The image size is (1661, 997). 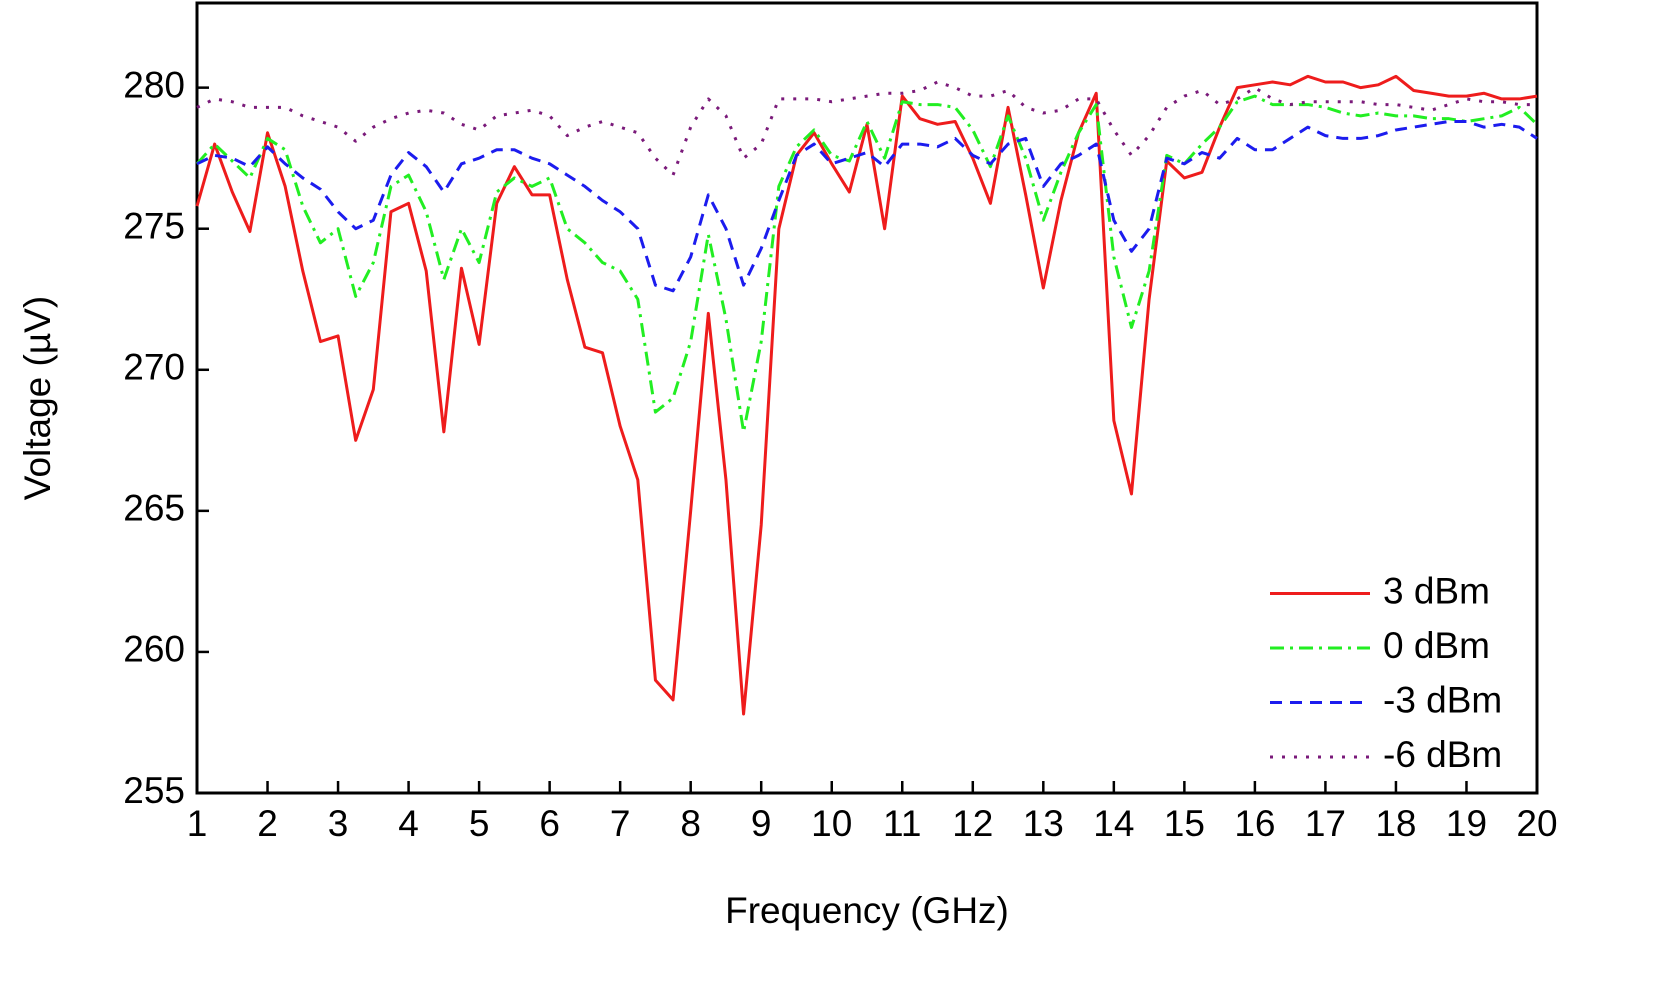 I want to click on legend-label: 3 dBm, so click(x=1436, y=590).